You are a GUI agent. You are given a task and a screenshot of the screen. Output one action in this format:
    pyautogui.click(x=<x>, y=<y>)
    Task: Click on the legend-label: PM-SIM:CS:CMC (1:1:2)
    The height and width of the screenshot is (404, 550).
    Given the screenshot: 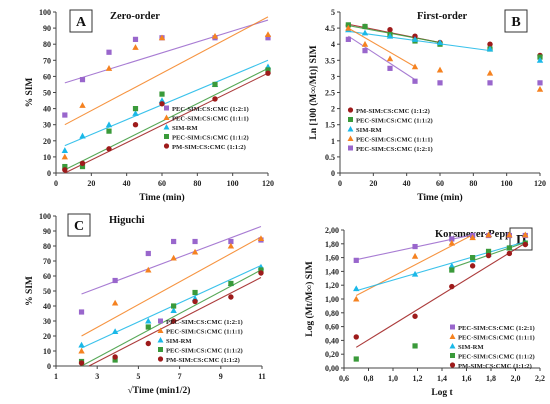 What is the action you would take?
    pyautogui.click(x=495, y=366)
    